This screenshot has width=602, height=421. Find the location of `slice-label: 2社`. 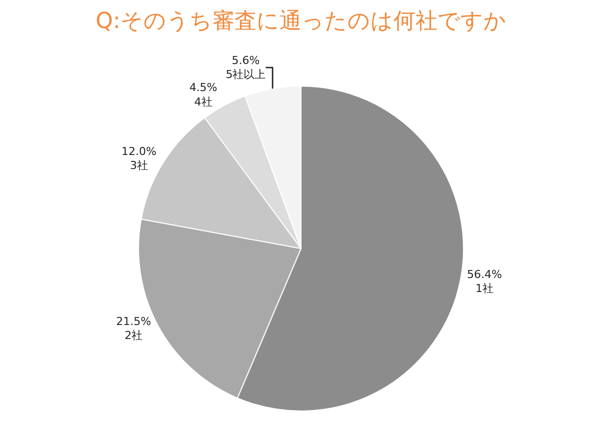

slice-label: 2社 is located at coordinates (133, 335).